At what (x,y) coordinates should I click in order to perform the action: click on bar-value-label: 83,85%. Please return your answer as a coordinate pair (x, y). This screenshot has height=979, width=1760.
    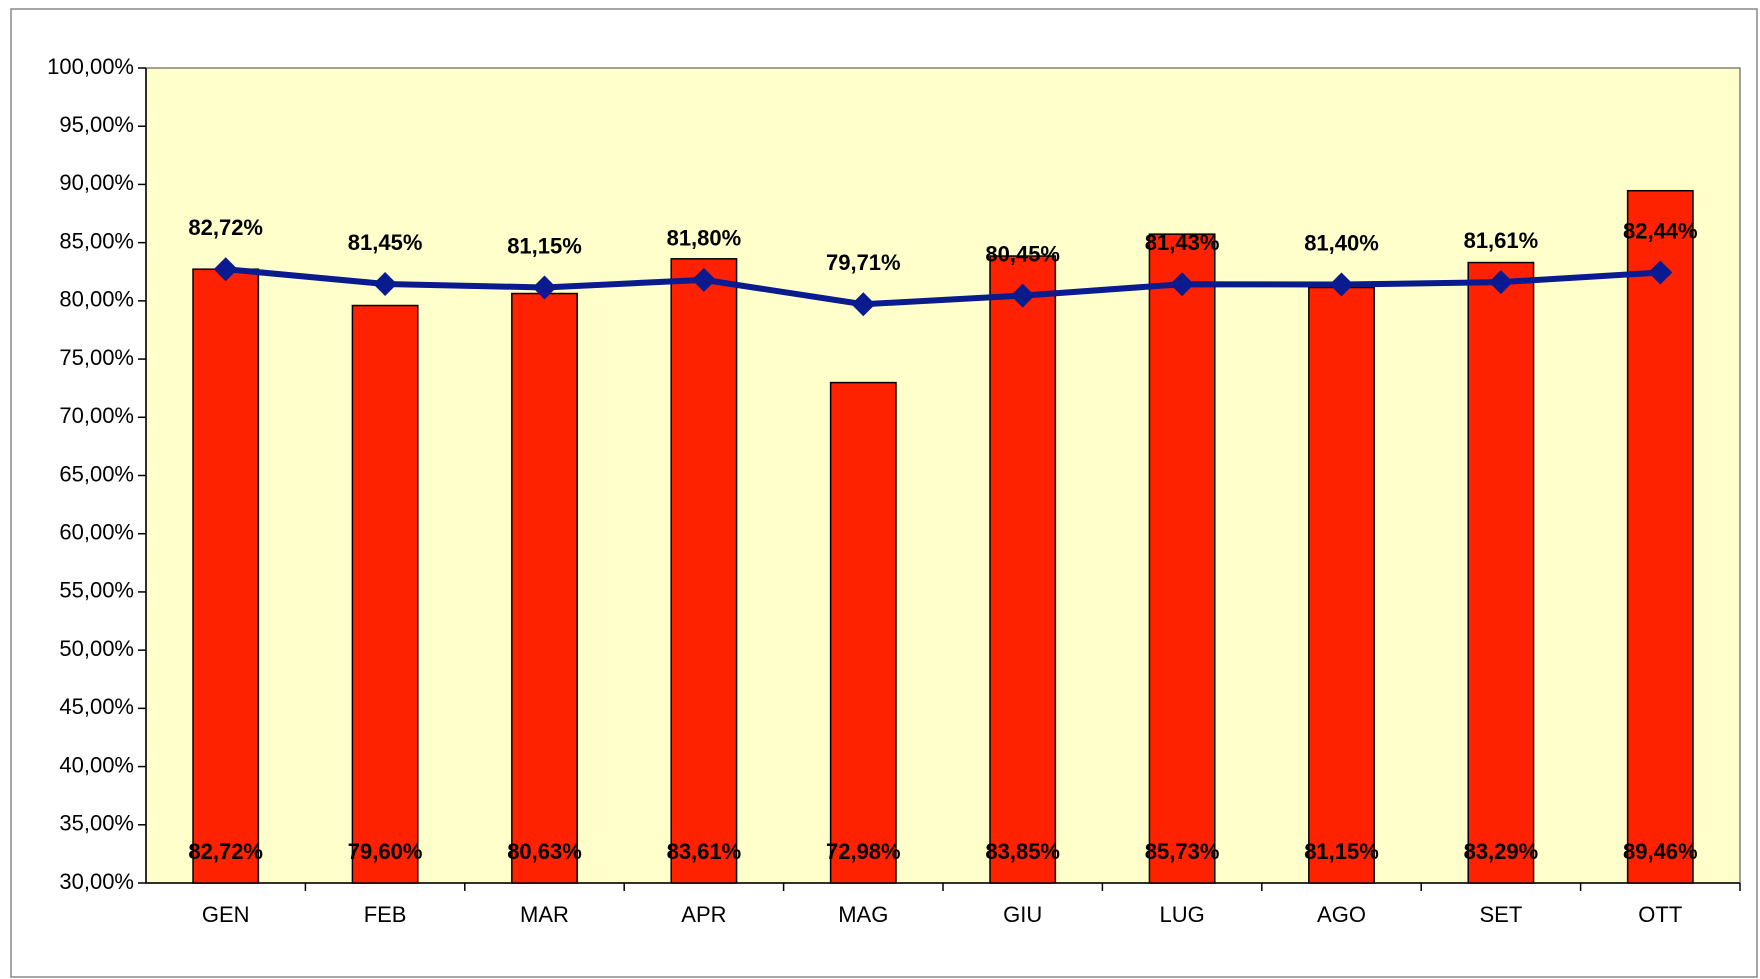
    Looking at the image, I should click on (1022, 851).